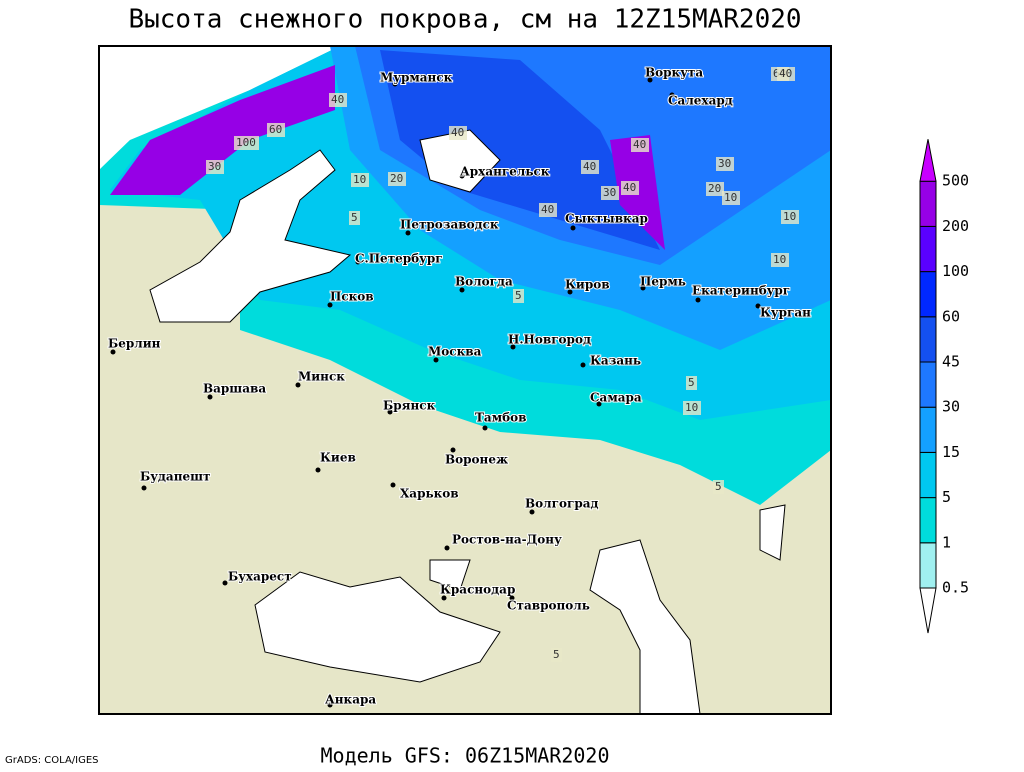 Image resolution: width=1024 pixels, height=772 pixels. Describe the element at coordinates (352, 297) in the screenshot. I see `city-label: Псков` at that location.